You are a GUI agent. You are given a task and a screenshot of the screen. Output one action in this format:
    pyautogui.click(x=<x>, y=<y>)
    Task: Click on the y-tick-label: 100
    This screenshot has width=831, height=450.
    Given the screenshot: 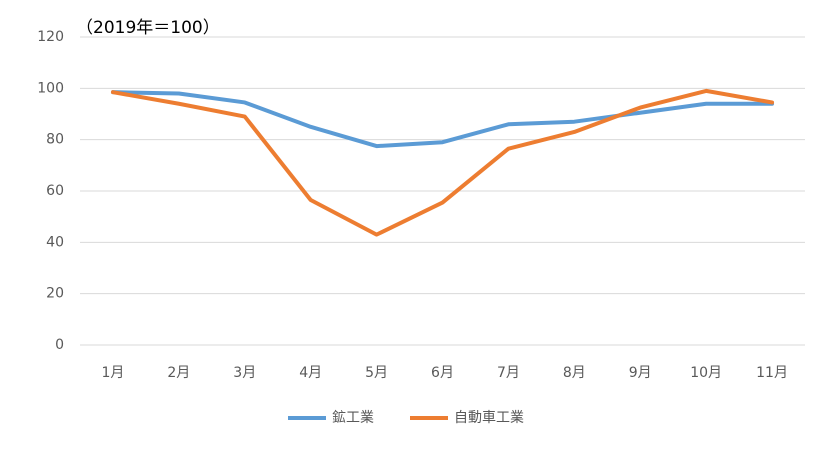 What is the action you would take?
    pyautogui.click(x=50, y=88)
    